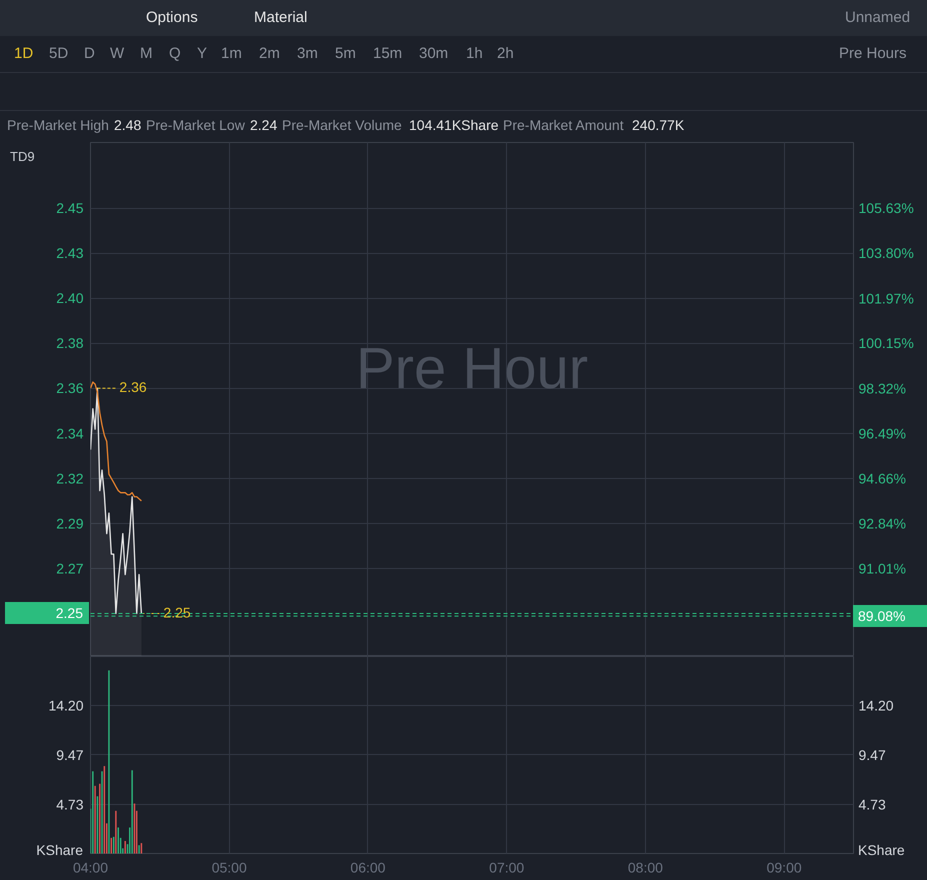 This screenshot has height=880, width=927. Describe the element at coordinates (433, 54) in the screenshot. I see `text: 30m` at that location.